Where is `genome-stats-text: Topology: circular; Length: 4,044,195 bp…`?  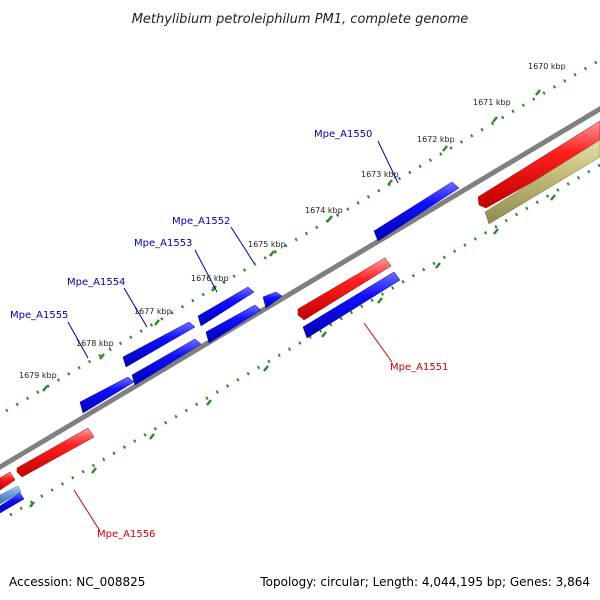 genome-stats-text: Topology: circular; Length: 4,044,195 bp… is located at coordinates (424, 582).